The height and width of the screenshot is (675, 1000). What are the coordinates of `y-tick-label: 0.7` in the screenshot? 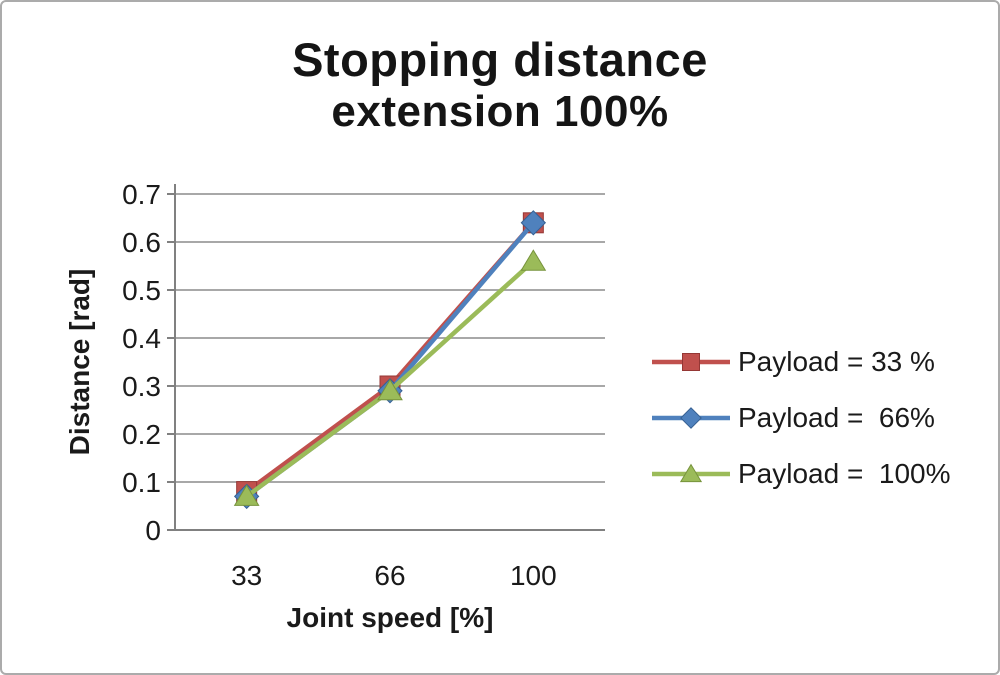 It's located at (141, 194).